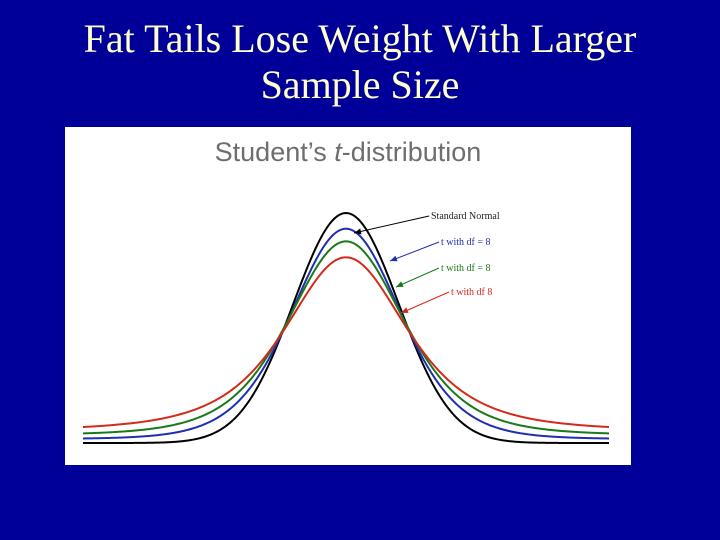  Describe the element at coordinates (338, 152) in the screenshot. I see `chart-title-italic: t` at that location.